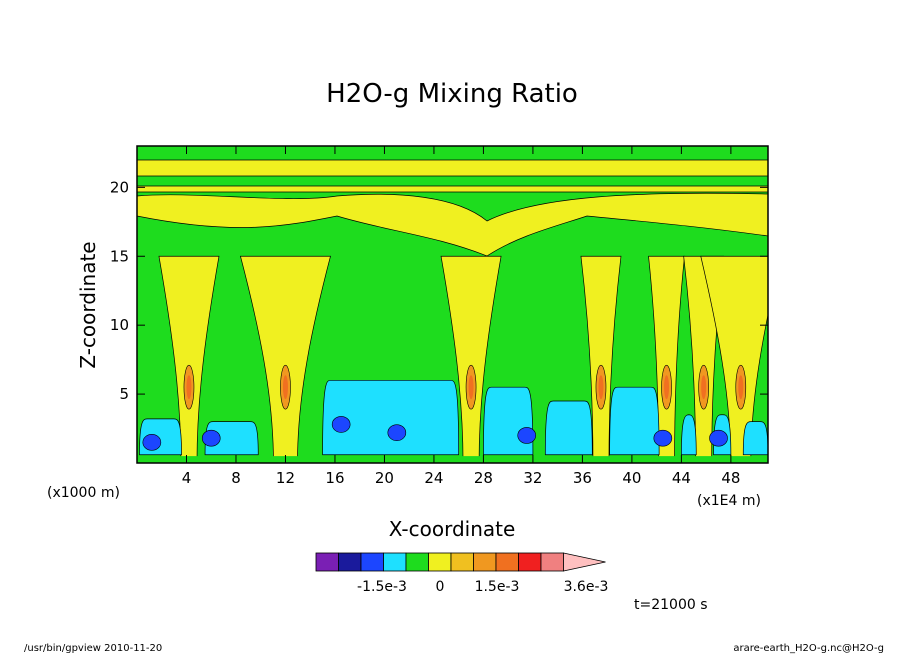 Image resolution: width=904 pixels, height=654 pixels. I want to click on x-tick-label: 24, so click(433, 478).